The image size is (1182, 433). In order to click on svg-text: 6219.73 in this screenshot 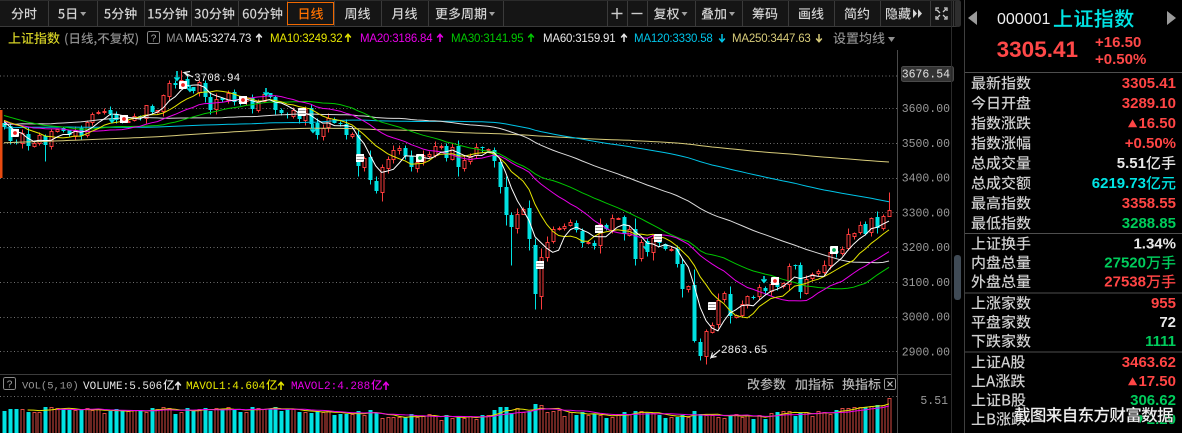, I will do `click(1119, 183)`.